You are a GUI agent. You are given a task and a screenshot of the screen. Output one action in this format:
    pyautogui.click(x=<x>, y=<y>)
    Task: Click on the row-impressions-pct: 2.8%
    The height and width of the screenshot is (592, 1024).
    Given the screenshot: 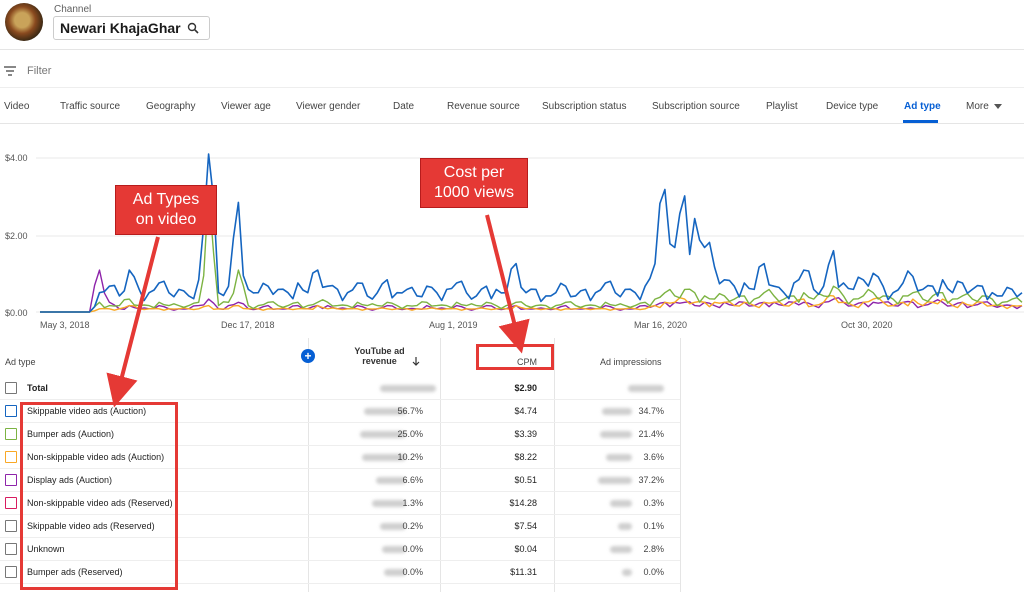 What is the action you would take?
    pyautogui.click(x=653, y=549)
    